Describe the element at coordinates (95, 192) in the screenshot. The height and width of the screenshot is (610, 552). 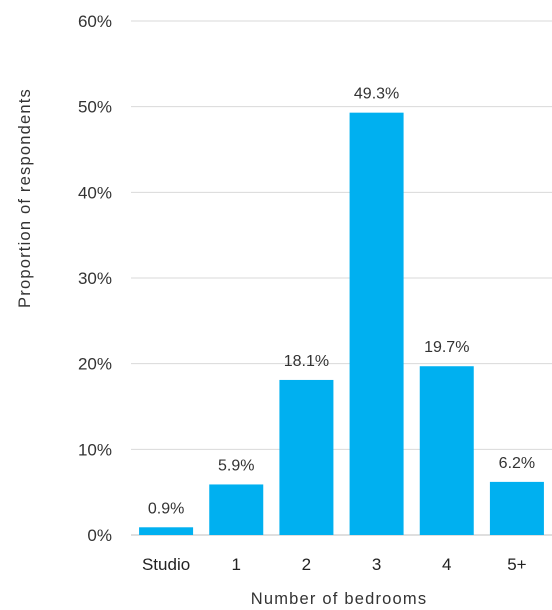
I see `y-tick-label: 40%` at that location.